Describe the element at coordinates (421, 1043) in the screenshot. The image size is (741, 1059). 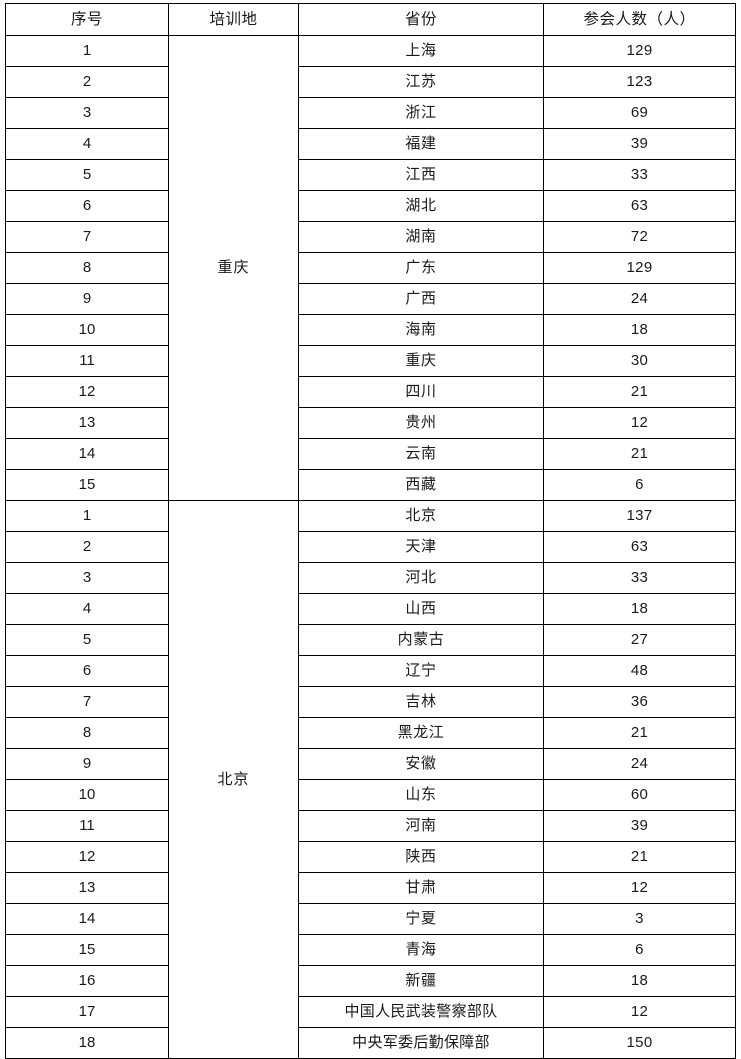
I see `cell-province: 中央军委后勤保障部` at that location.